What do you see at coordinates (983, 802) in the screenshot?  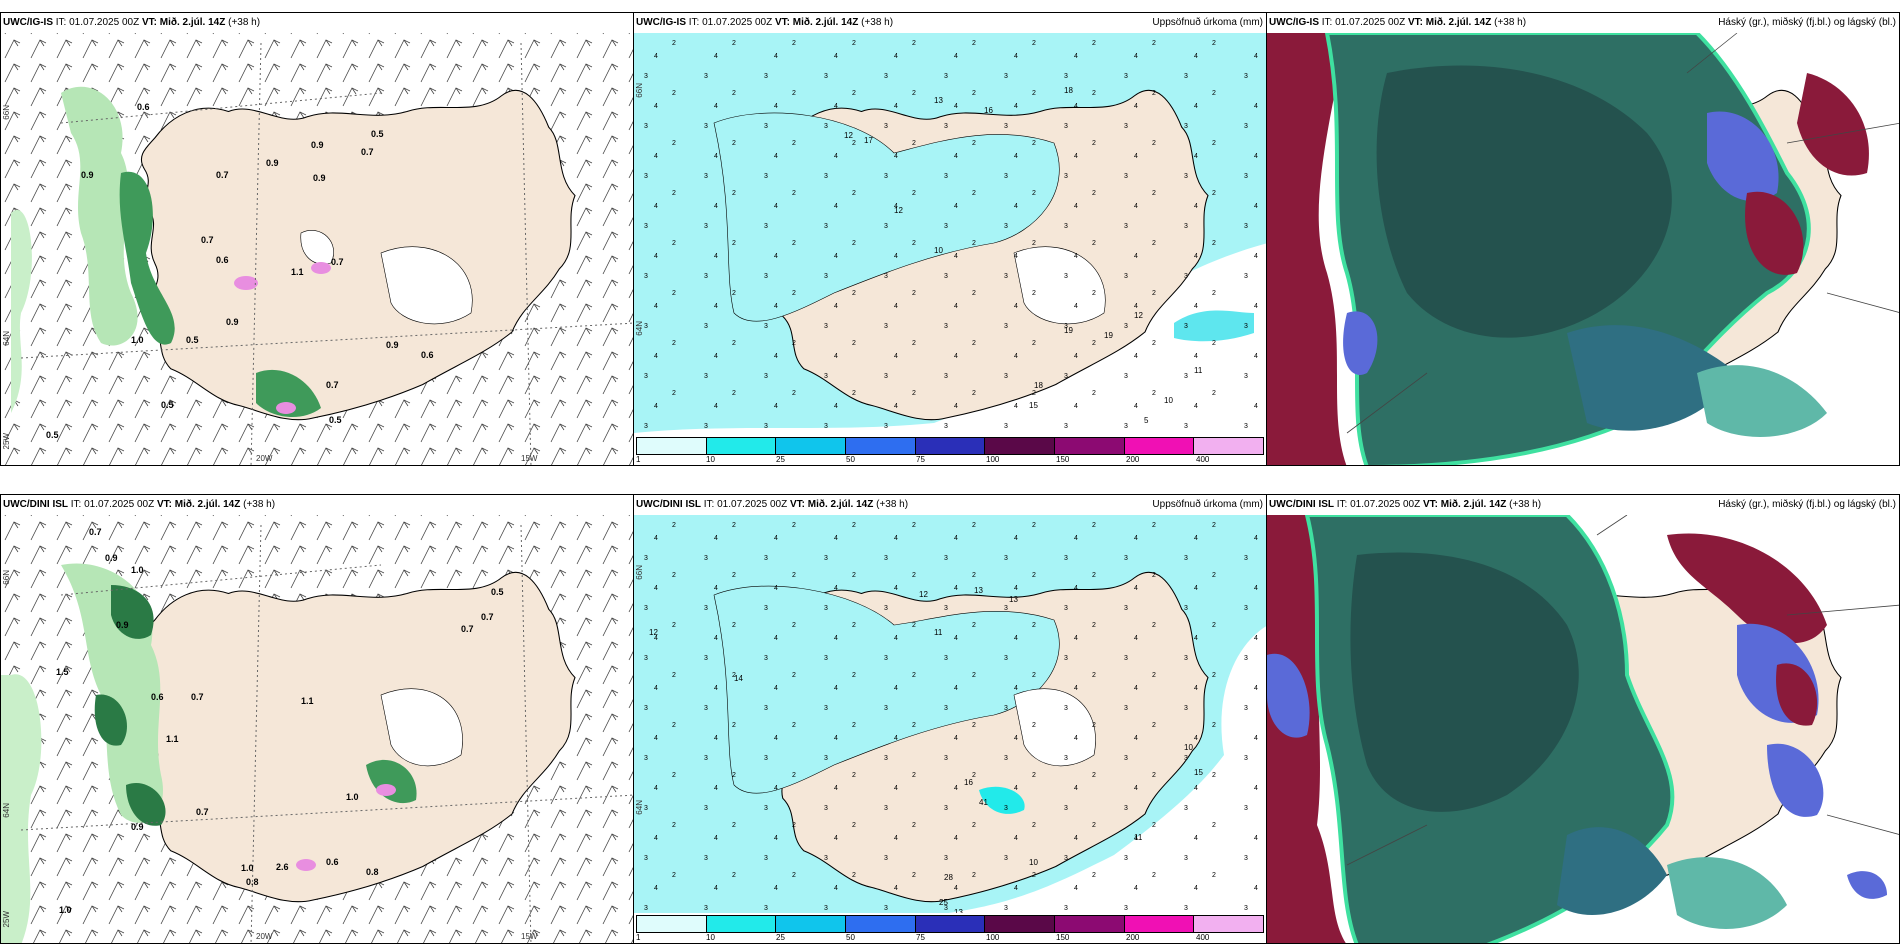 I see `svg-text: 41` at bounding box center [983, 802].